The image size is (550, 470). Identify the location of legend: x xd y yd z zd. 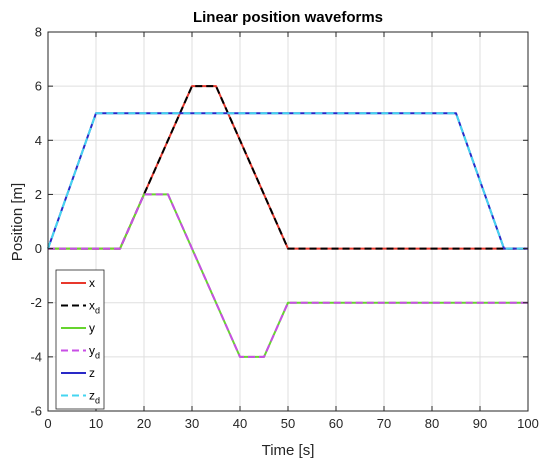
(80, 339).